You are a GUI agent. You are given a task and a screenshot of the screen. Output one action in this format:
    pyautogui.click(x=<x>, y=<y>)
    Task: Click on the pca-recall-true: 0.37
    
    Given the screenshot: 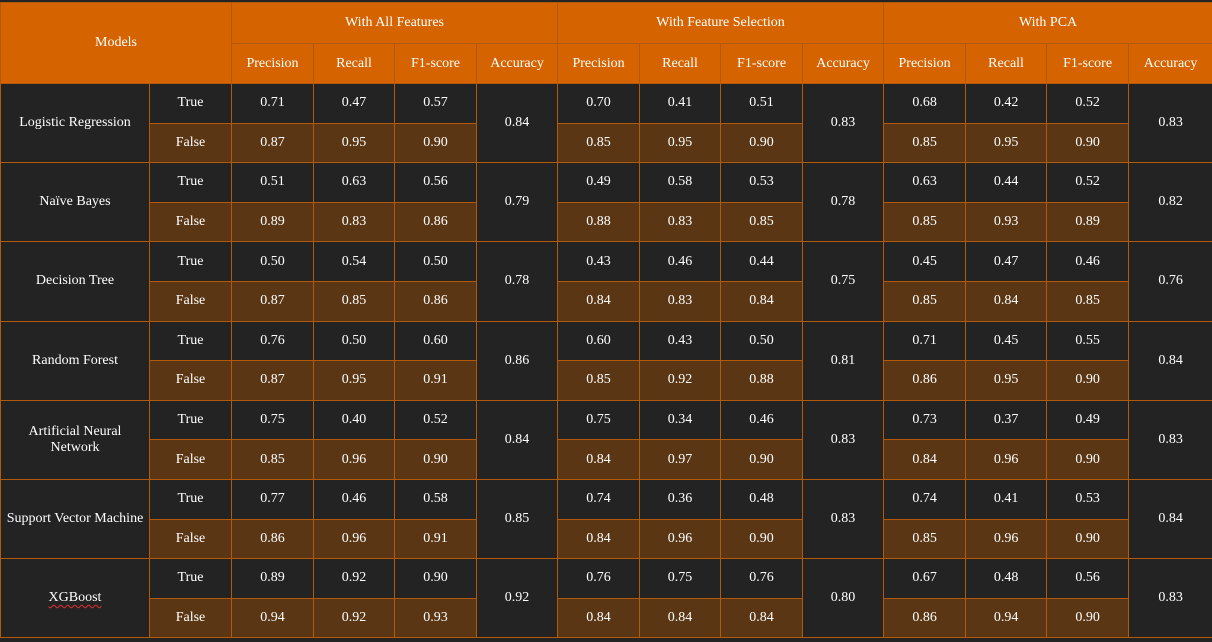 What is the action you would take?
    pyautogui.click(x=1006, y=420)
    